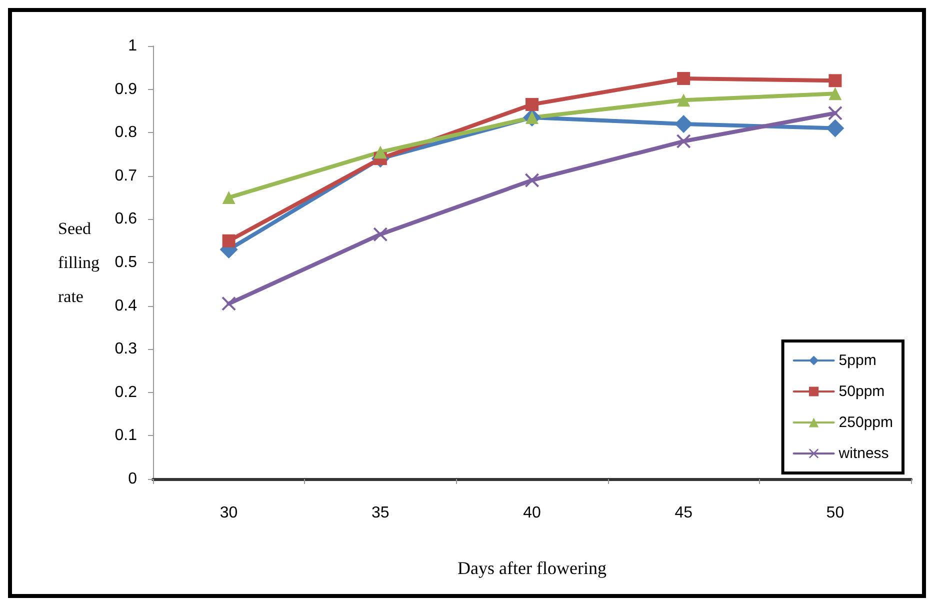  I want to click on y-tick-label: 0.9, so click(126, 89).